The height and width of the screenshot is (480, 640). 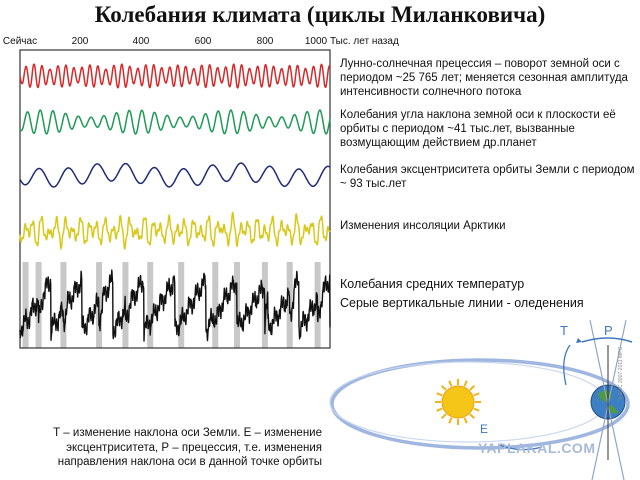 What do you see at coordinates (462, 303) in the screenshot?
I see `glaciation-description: Серые вертикальные линии - оледенения` at bounding box center [462, 303].